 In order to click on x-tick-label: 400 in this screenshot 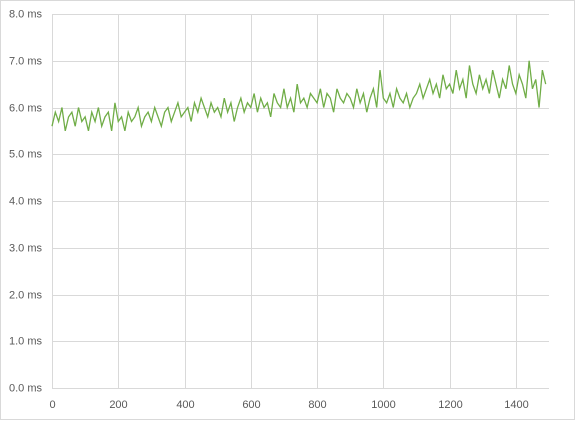, I will do `click(185, 405)`.